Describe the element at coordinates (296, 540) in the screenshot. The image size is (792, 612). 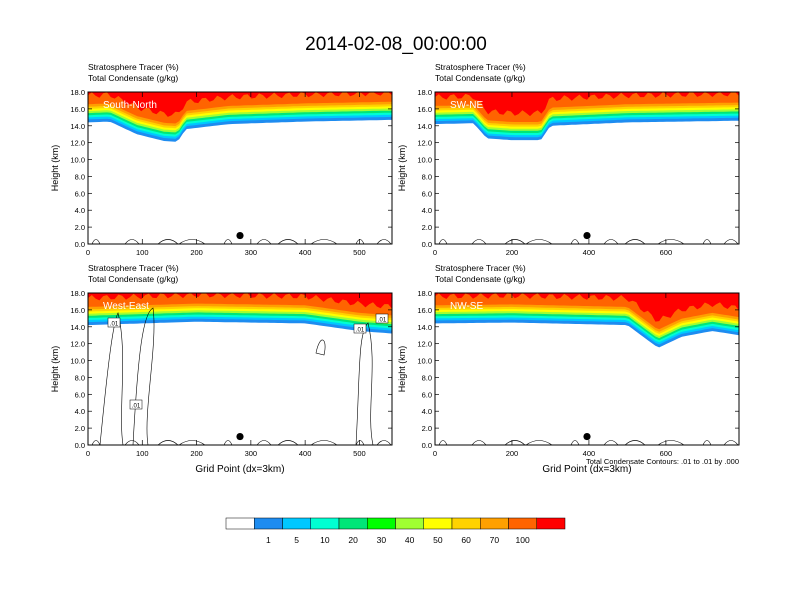
I see `colorbar-label: 5` at that location.